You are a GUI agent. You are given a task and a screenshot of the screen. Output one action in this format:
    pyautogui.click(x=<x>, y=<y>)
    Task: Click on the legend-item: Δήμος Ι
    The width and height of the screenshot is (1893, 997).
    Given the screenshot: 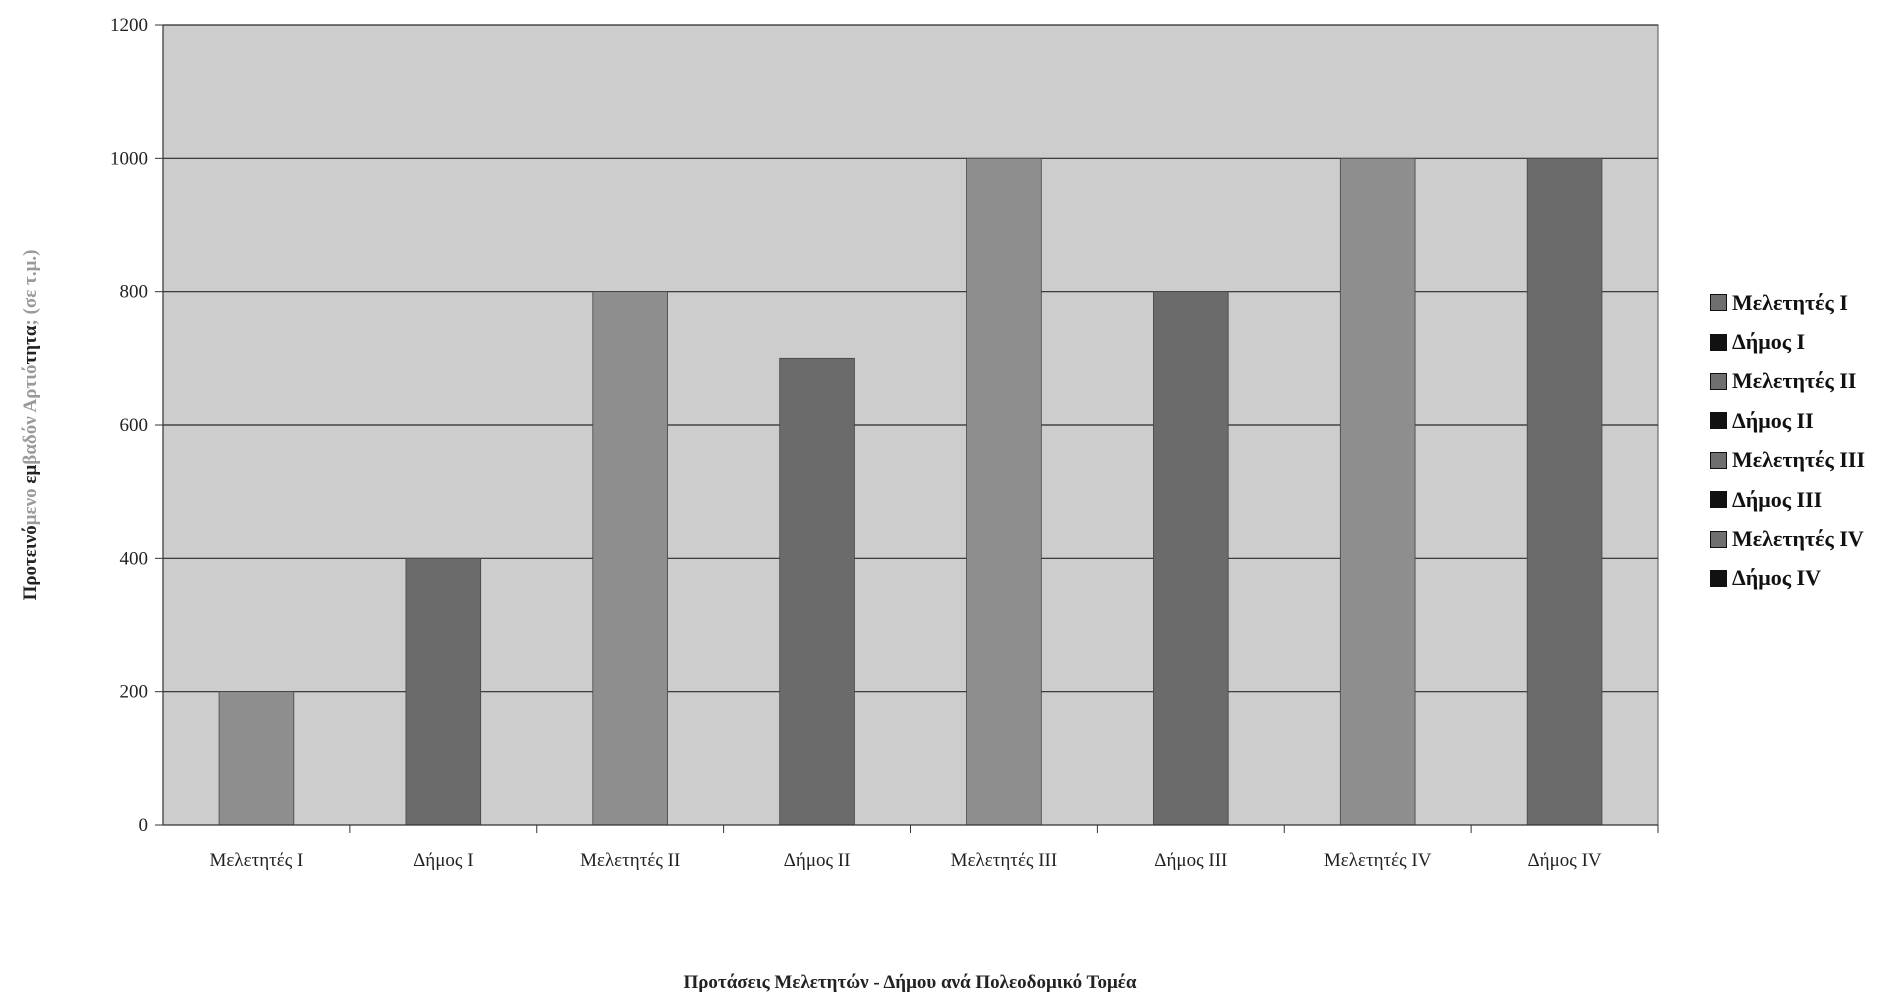 What is the action you would take?
    pyautogui.click(x=1801, y=341)
    